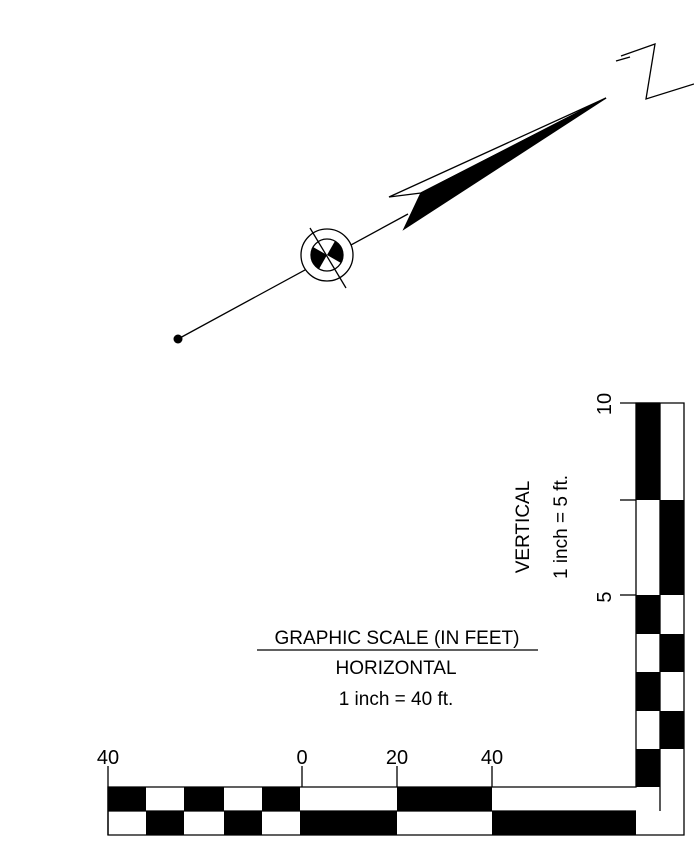 The image size is (694, 858). What do you see at coordinates (397, 638) in the screenshot?
I see `graphic-scale-title: GRAPHIC SCALE (IN FEET)` at bounding box center [397, 638].